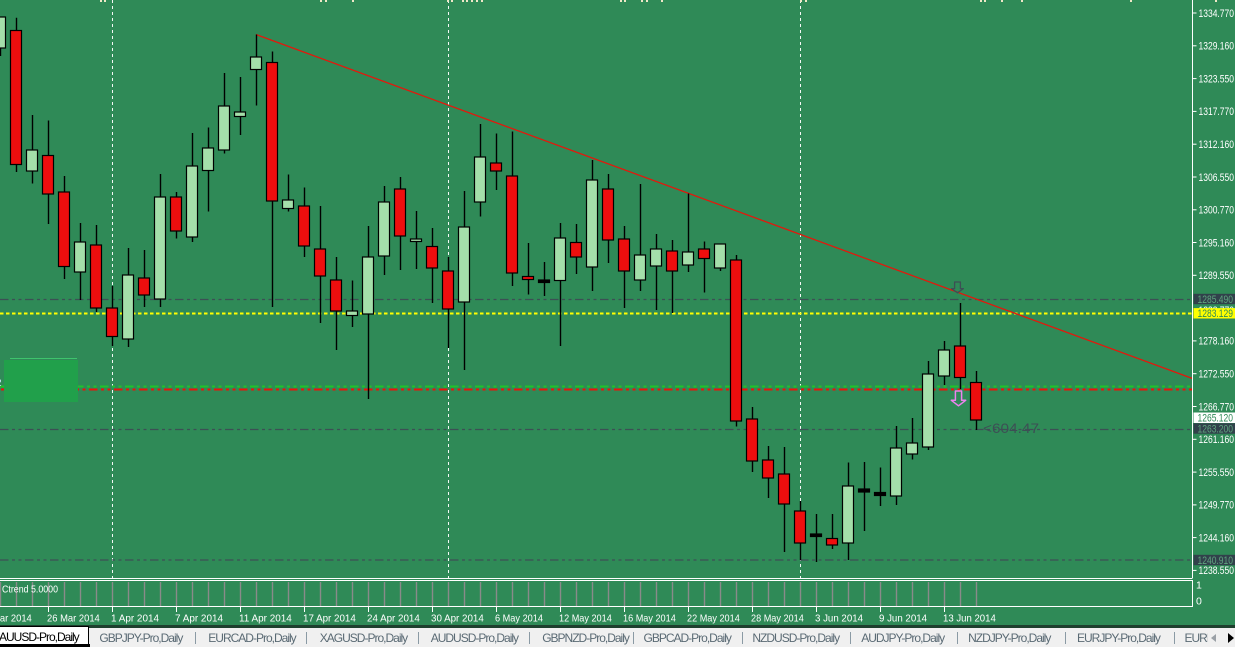 The image size is (1235, 647). Describe the element at coordinates (969, 619) in the screenshot. I see `svg-text: 13 Jun 2014` at that location.